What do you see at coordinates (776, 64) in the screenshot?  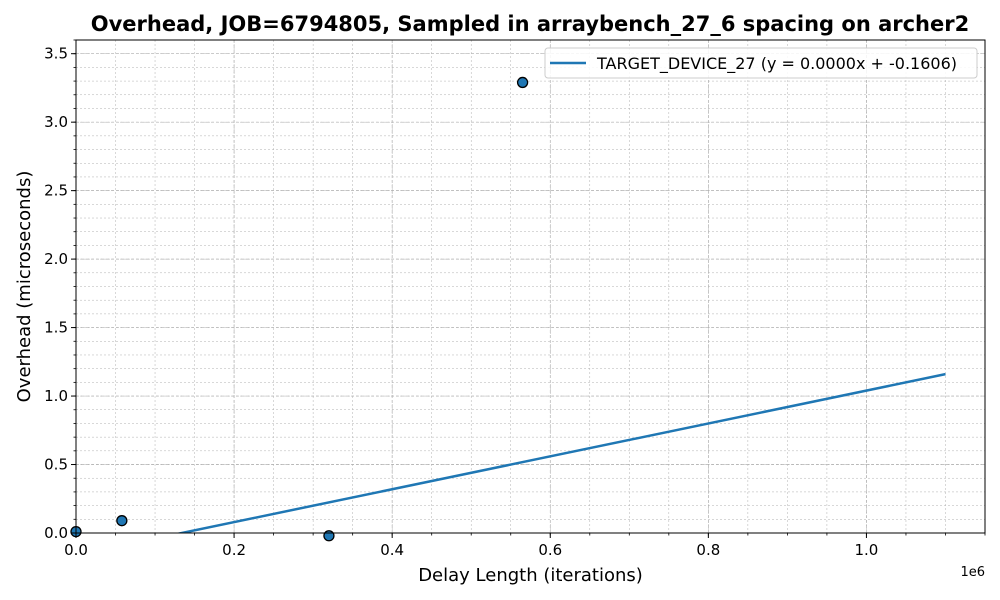 I see `legend-entry: TARGET_DEVICE_27 (y = 0.0000x + -0.1606)` at bounding box center [776, 64].